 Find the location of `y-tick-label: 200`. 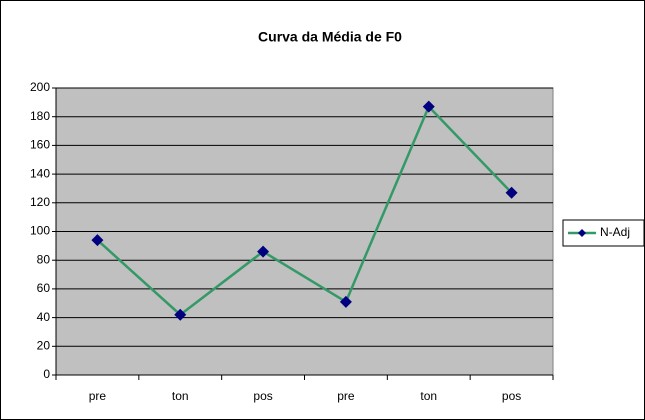

y-tick-label: 200 is located at coordinates (40, 87).